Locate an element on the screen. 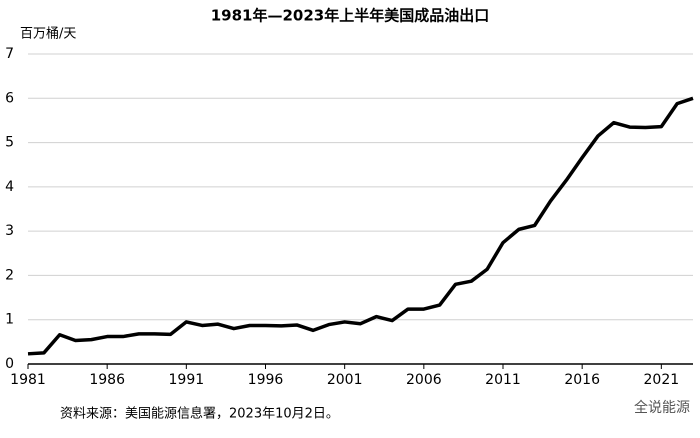 This screenshot has width=700, height=438. x-tick-label: 2001 is located at coordinates (345, 380).